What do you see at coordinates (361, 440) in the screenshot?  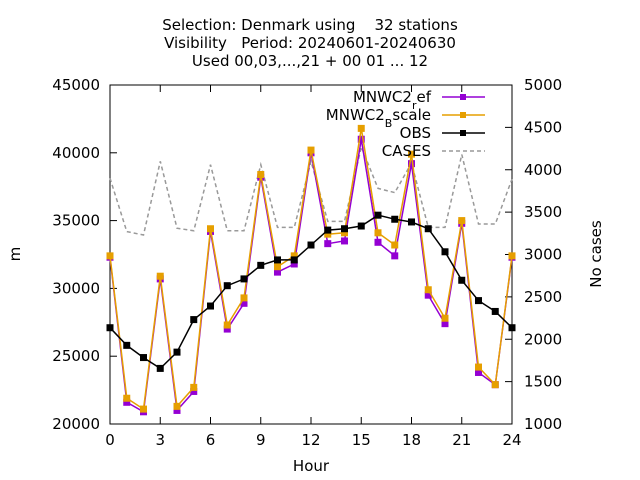 I see `x-tick-label: 15` at bounding box center [361, 440].